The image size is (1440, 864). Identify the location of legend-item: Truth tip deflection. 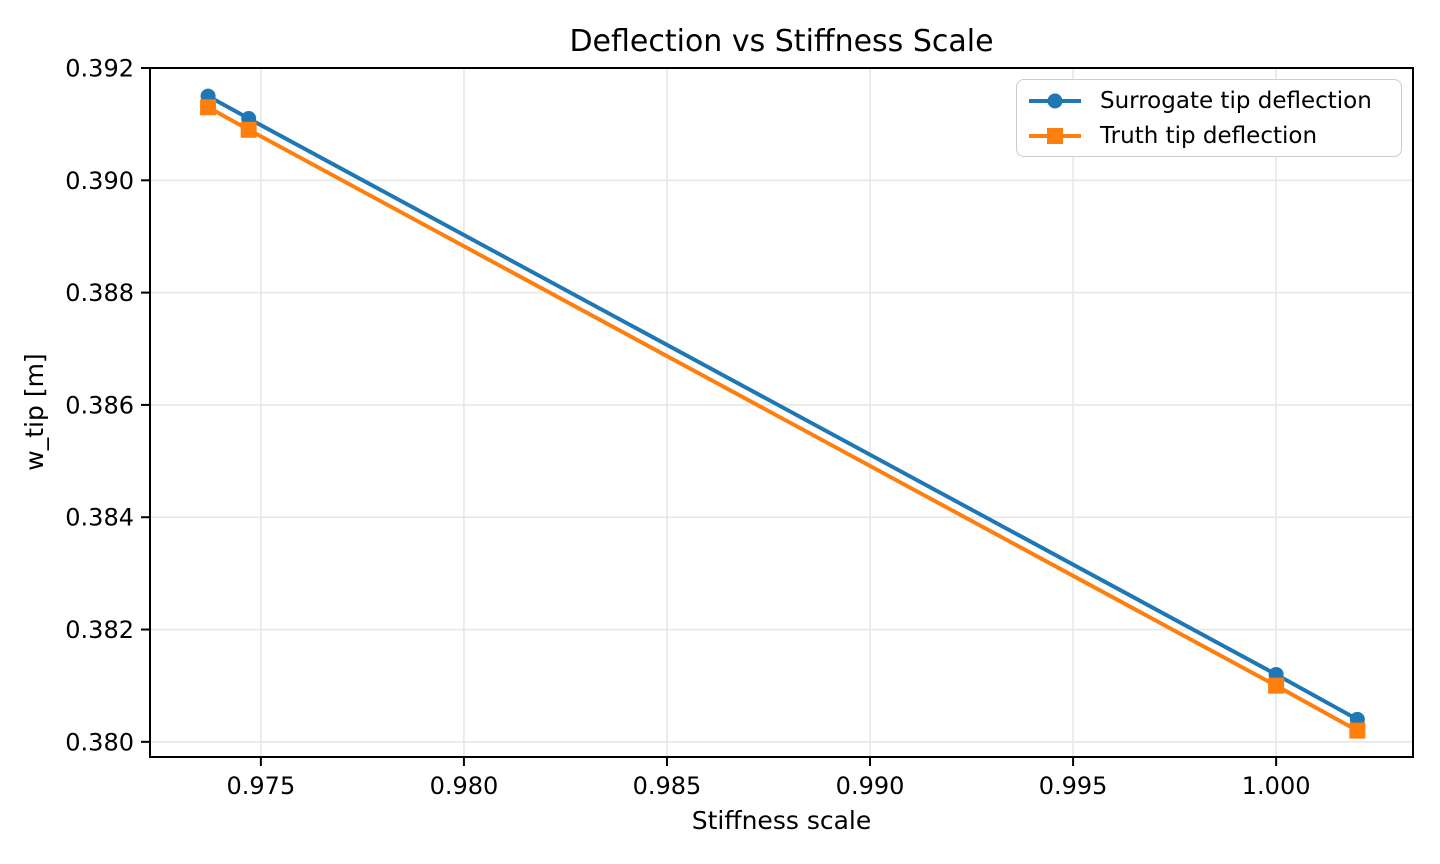
(1209, 136).